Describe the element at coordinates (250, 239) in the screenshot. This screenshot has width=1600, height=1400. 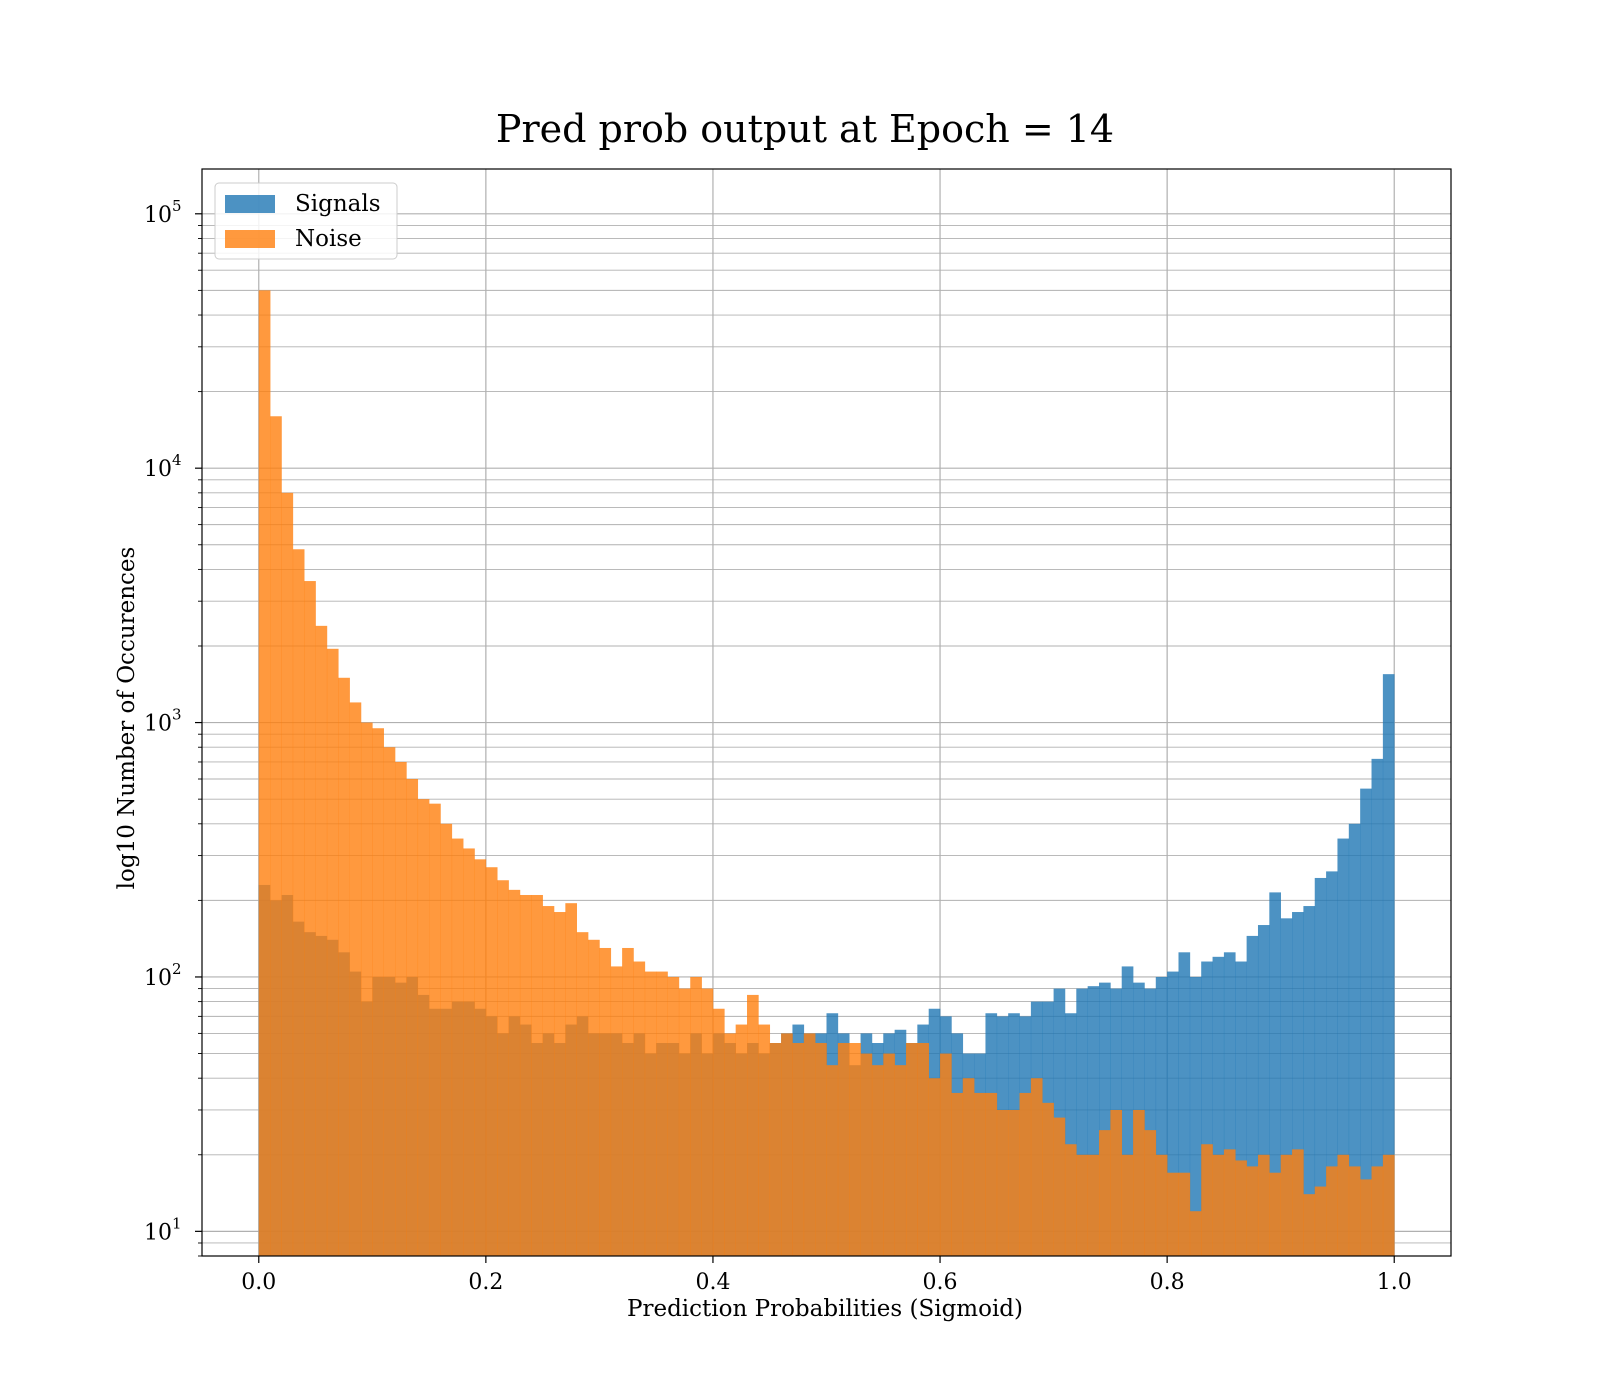
I see `legend-swatch-noise` at that location.